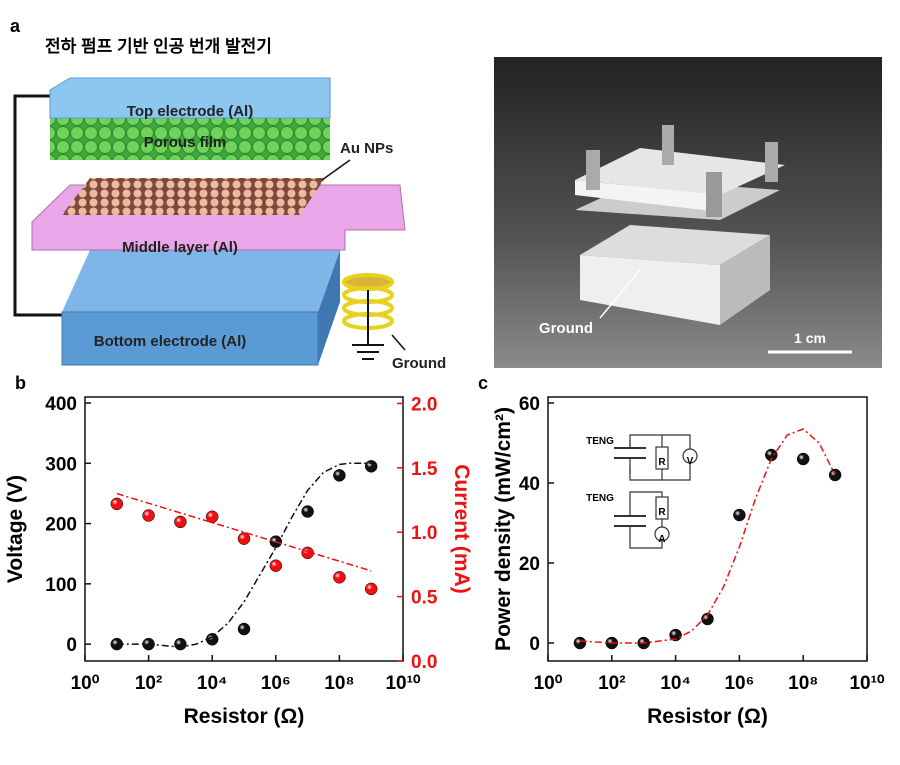 Image resolution: width=900 pixels, height=765 pixels. Describe the element at coordinates (39, 205) in the screenshot. I see `wire` at that location.